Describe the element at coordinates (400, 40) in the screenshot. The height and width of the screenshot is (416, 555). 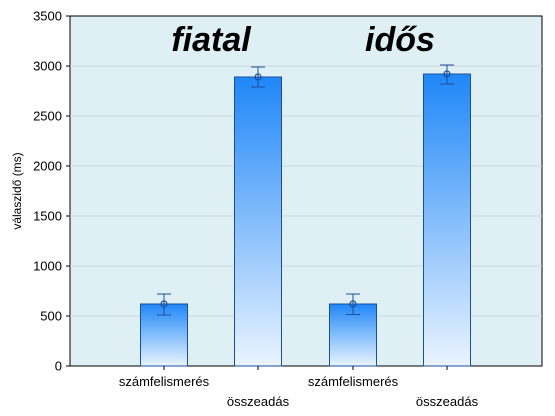
I see `group-label: idős` at that location.